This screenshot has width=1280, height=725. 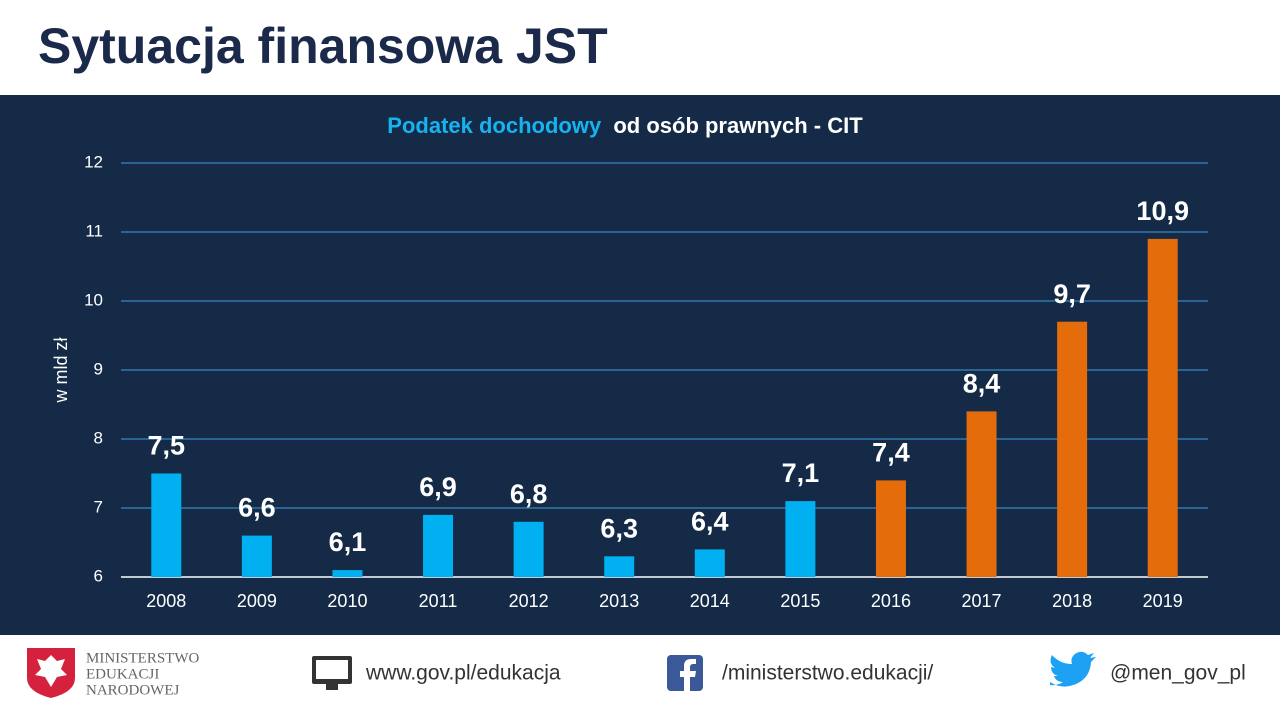 What do you see at coordinates (142, 658) in the screenshot?
I see `ministry-line: MINISTERSTWO` at bounding box center [142, 658].